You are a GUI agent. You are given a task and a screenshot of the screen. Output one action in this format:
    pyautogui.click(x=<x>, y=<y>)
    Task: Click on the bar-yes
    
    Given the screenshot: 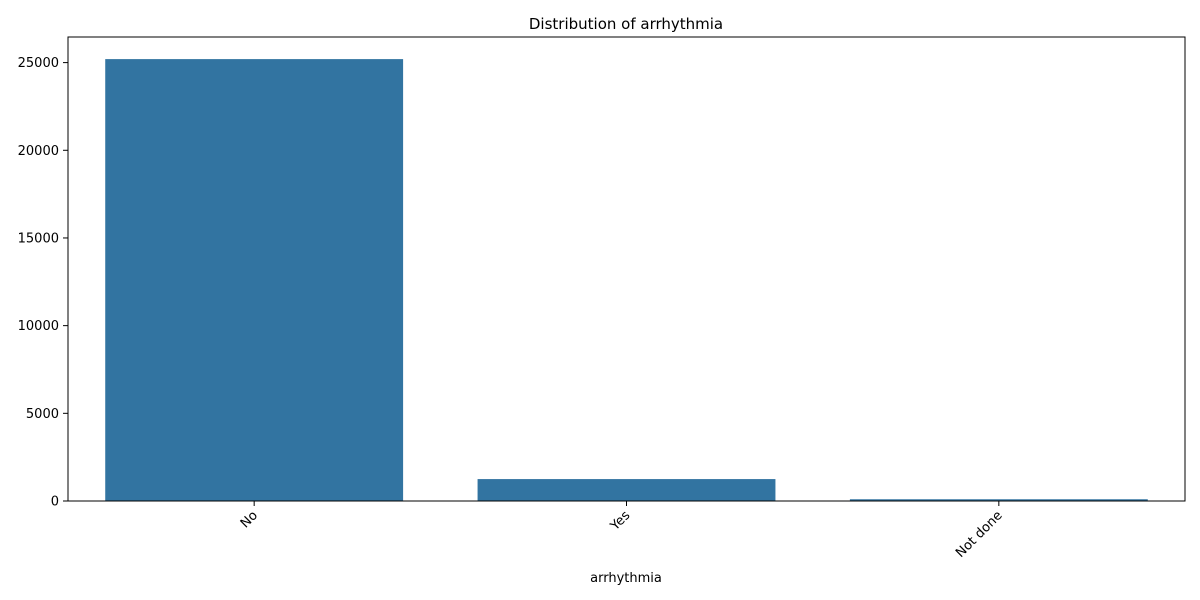 What is the action you would take?
    pyautogui.click(x=626, y=490)
    